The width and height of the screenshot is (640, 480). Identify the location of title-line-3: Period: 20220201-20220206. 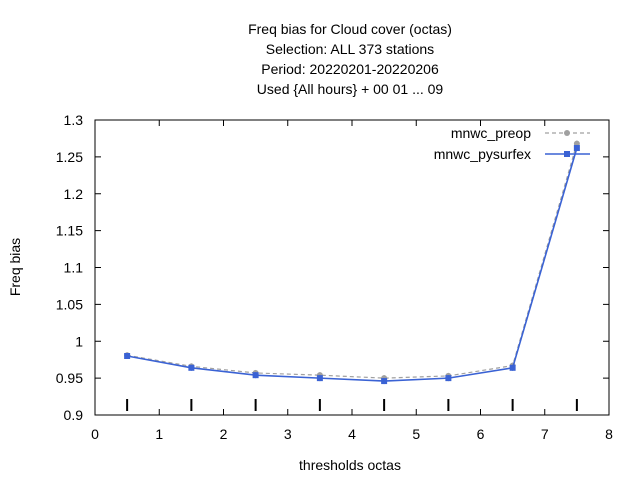
(350, 69).